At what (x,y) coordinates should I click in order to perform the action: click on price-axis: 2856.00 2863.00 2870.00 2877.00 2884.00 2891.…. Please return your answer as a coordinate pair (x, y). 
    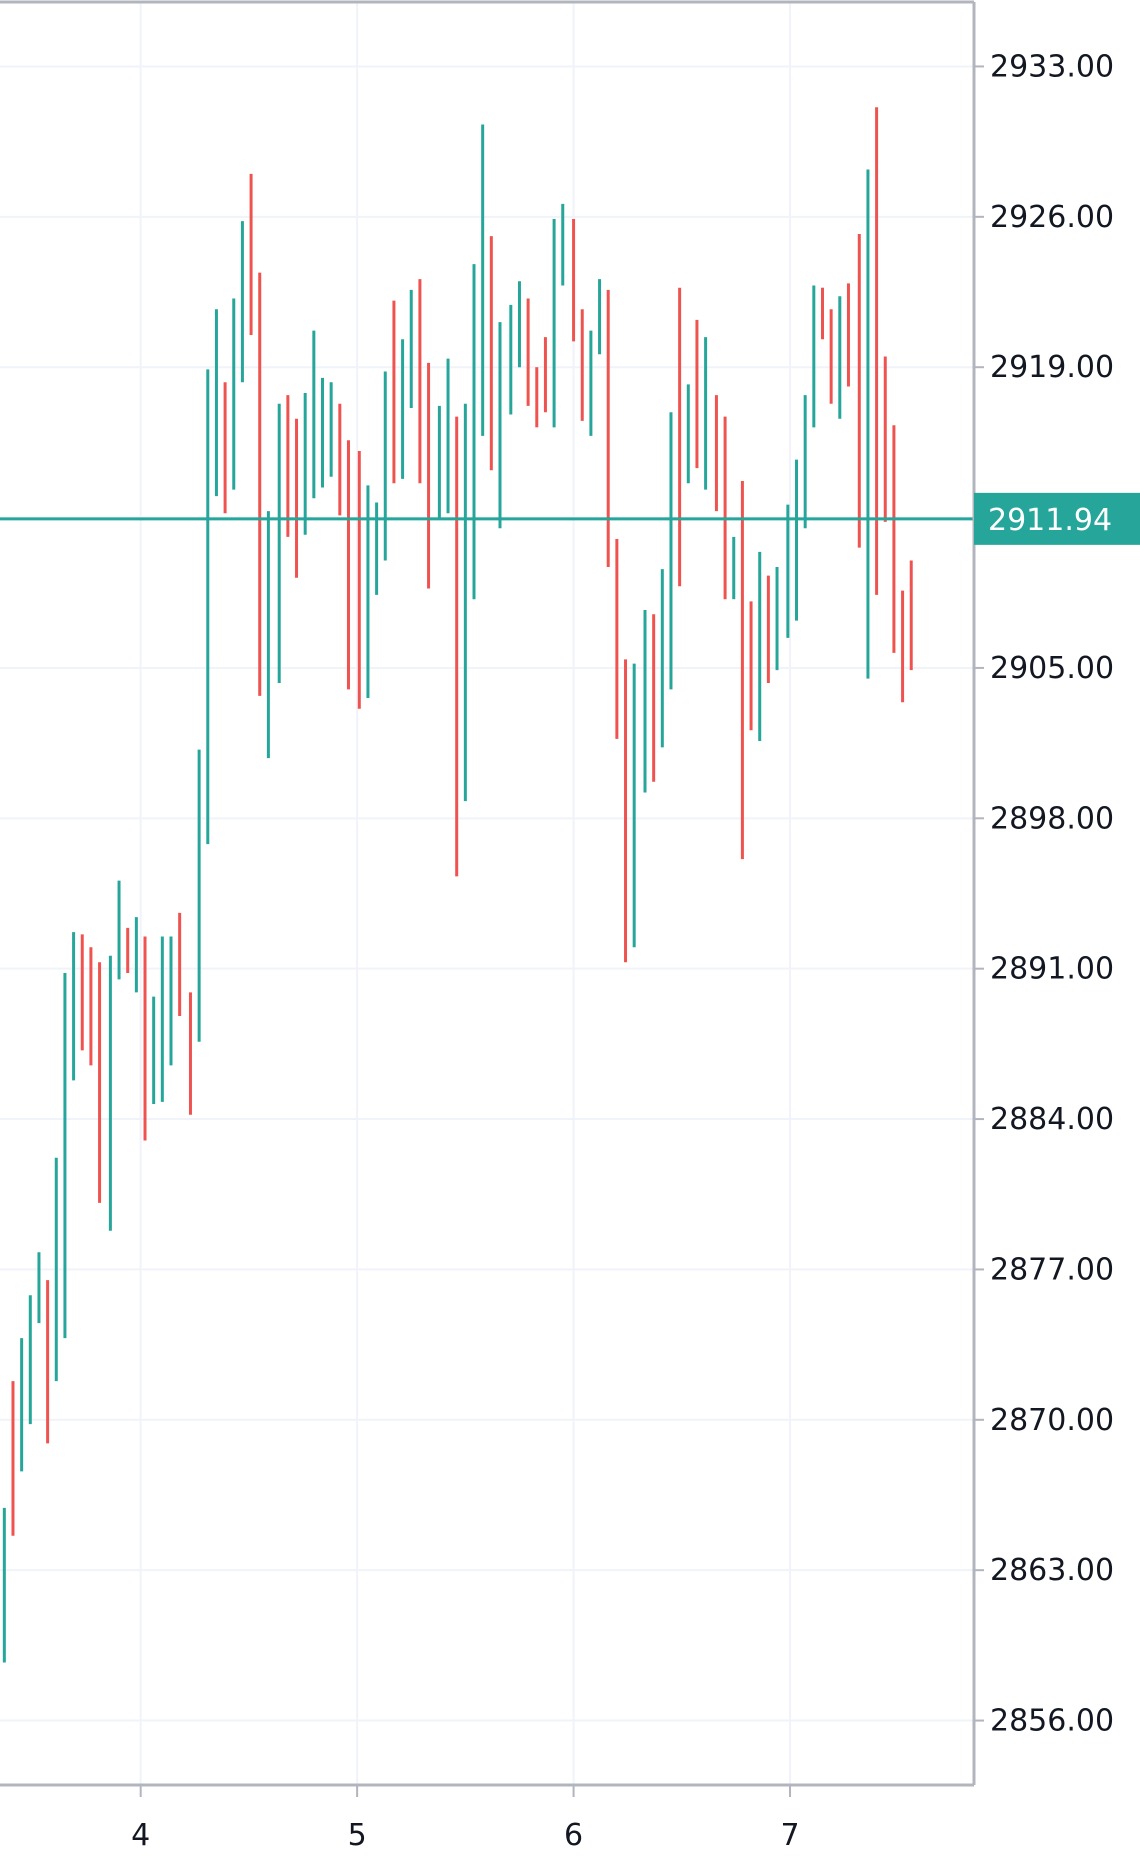
    Looking at the image, I should click on (1044, 894).